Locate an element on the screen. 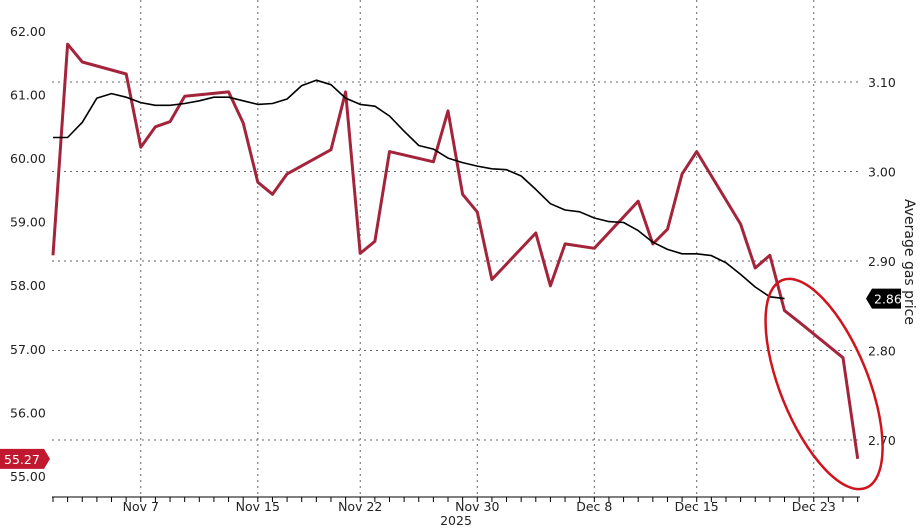  x-tick-label: Nov 15 is located at coordinates (258, 506).